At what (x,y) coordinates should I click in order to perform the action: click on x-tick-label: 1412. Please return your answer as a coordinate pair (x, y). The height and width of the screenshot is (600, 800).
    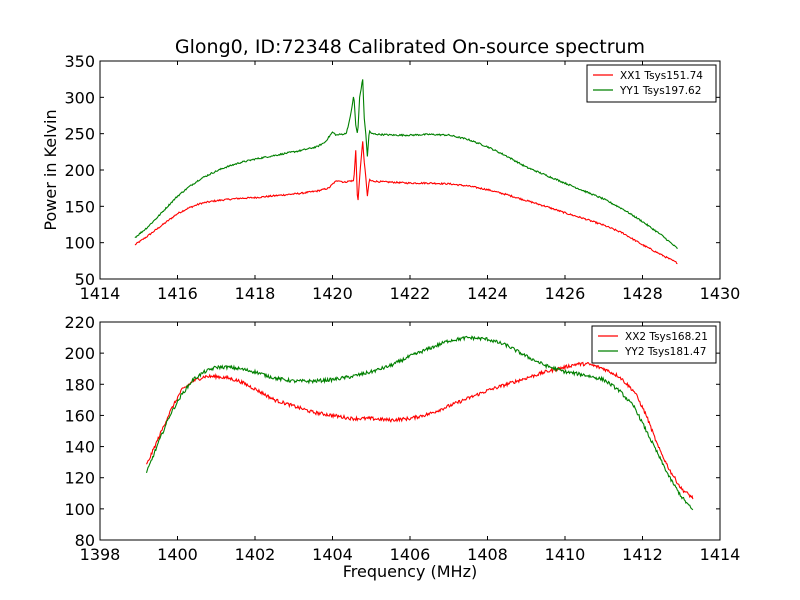
    Looking at the image, I should click on (642, 554).